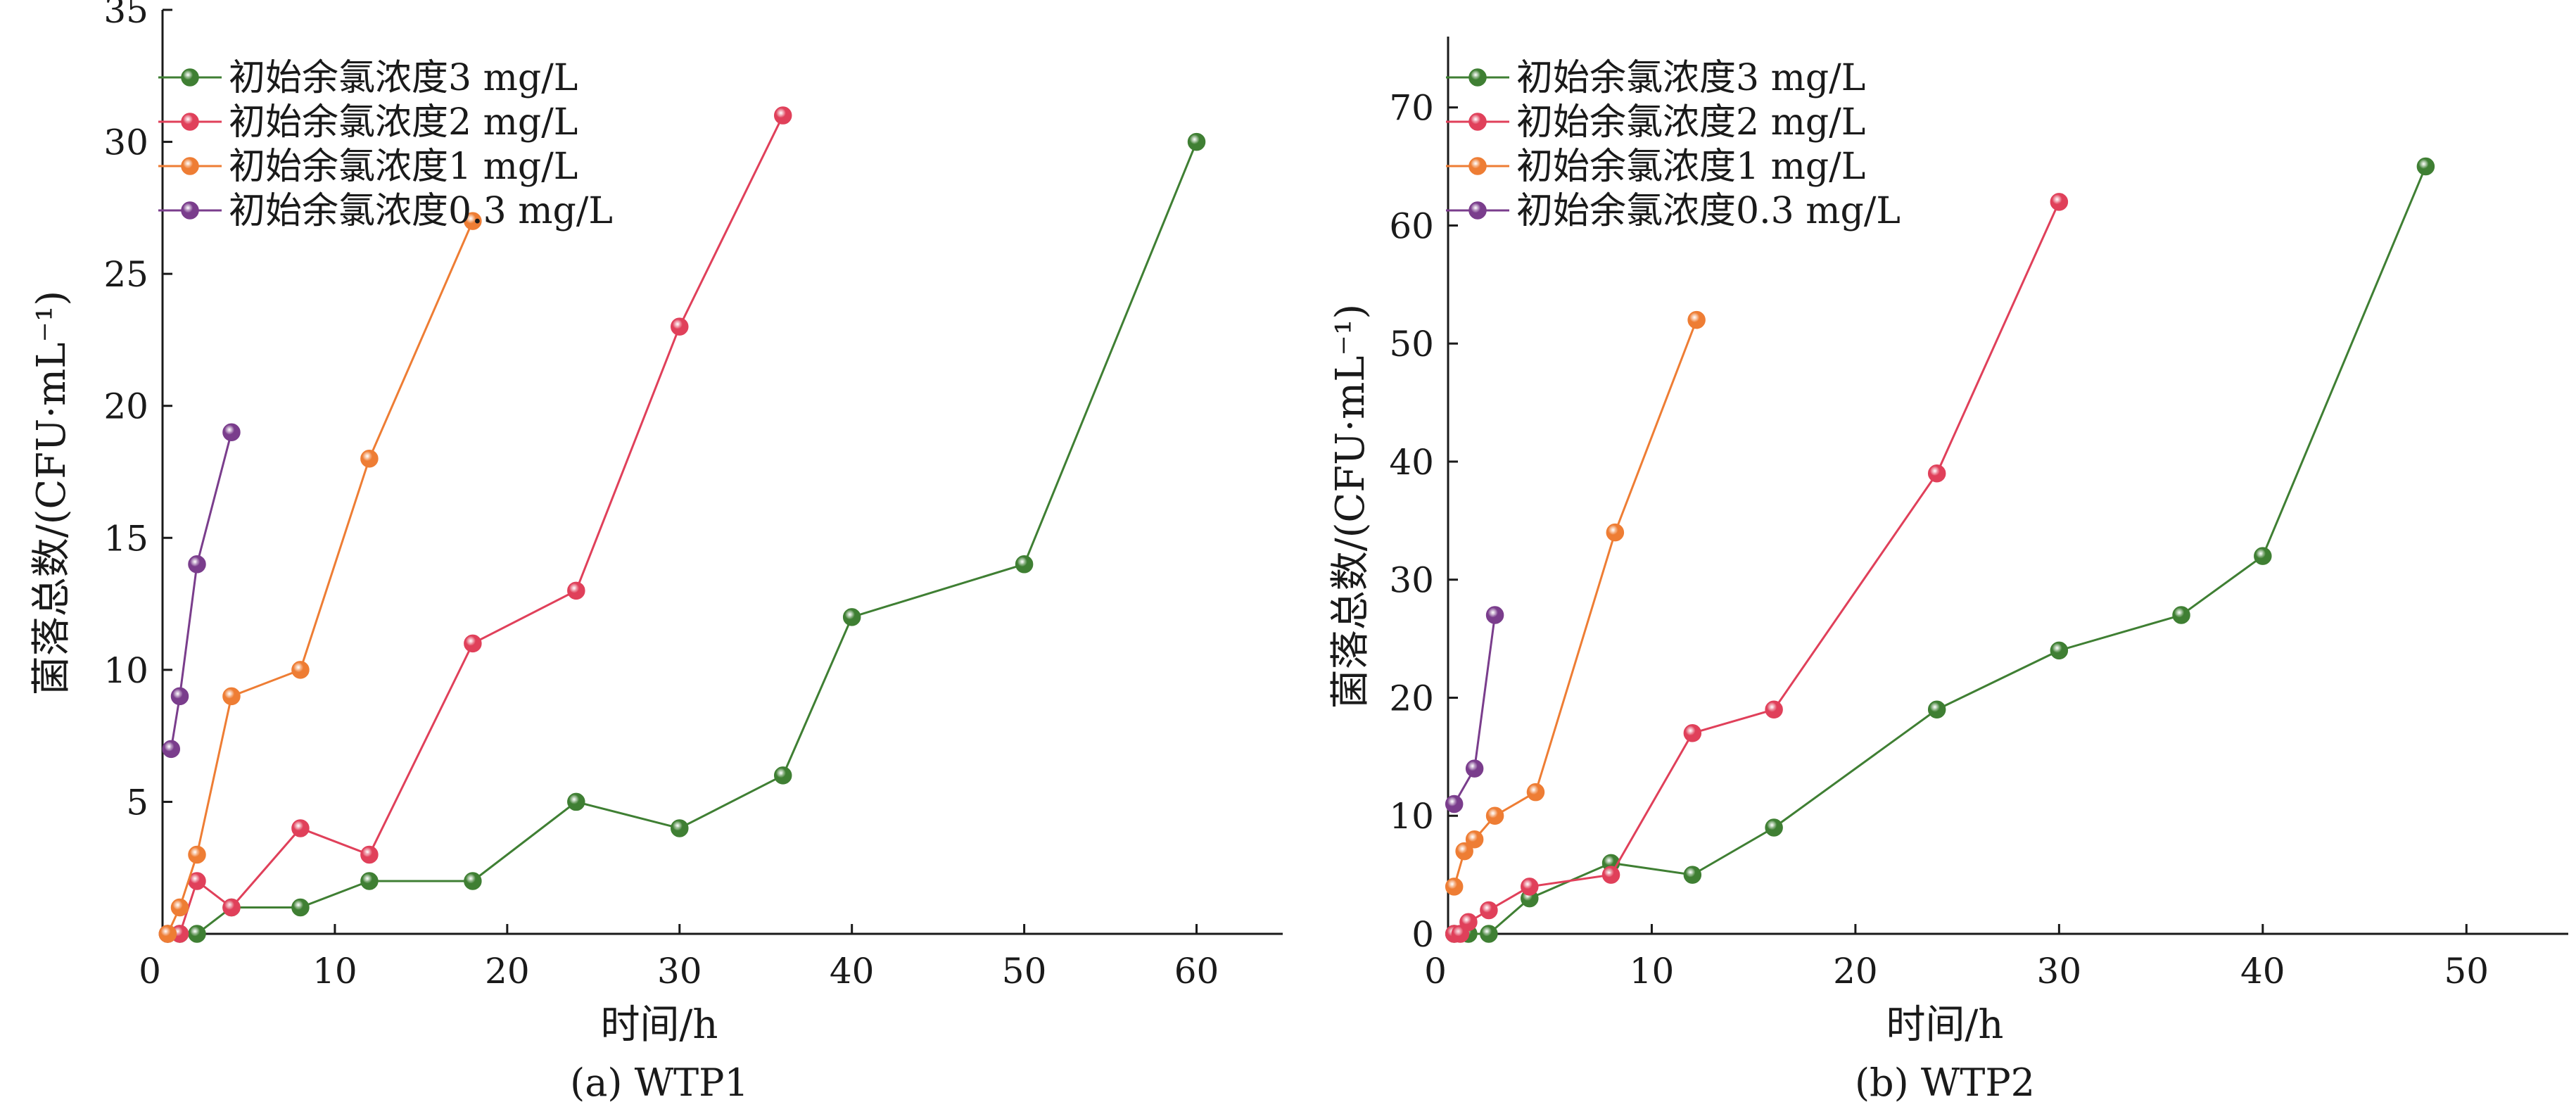  What do you see at coordinates (1411, 108) in the screenshot?
I see `y-tick-label: 70` at bounding box center [1411, 108].